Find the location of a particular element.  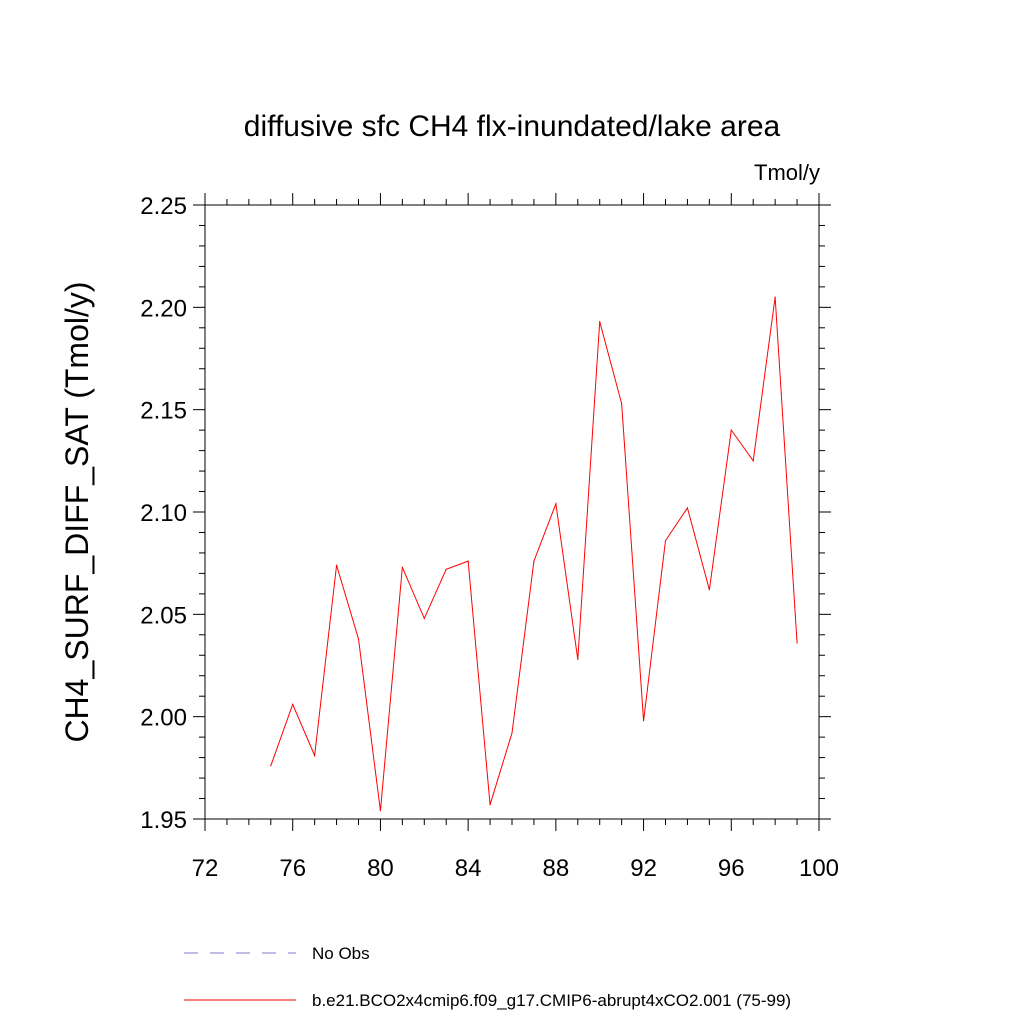

y-tick-label: 2.25 is located at coordinates (163, 206).